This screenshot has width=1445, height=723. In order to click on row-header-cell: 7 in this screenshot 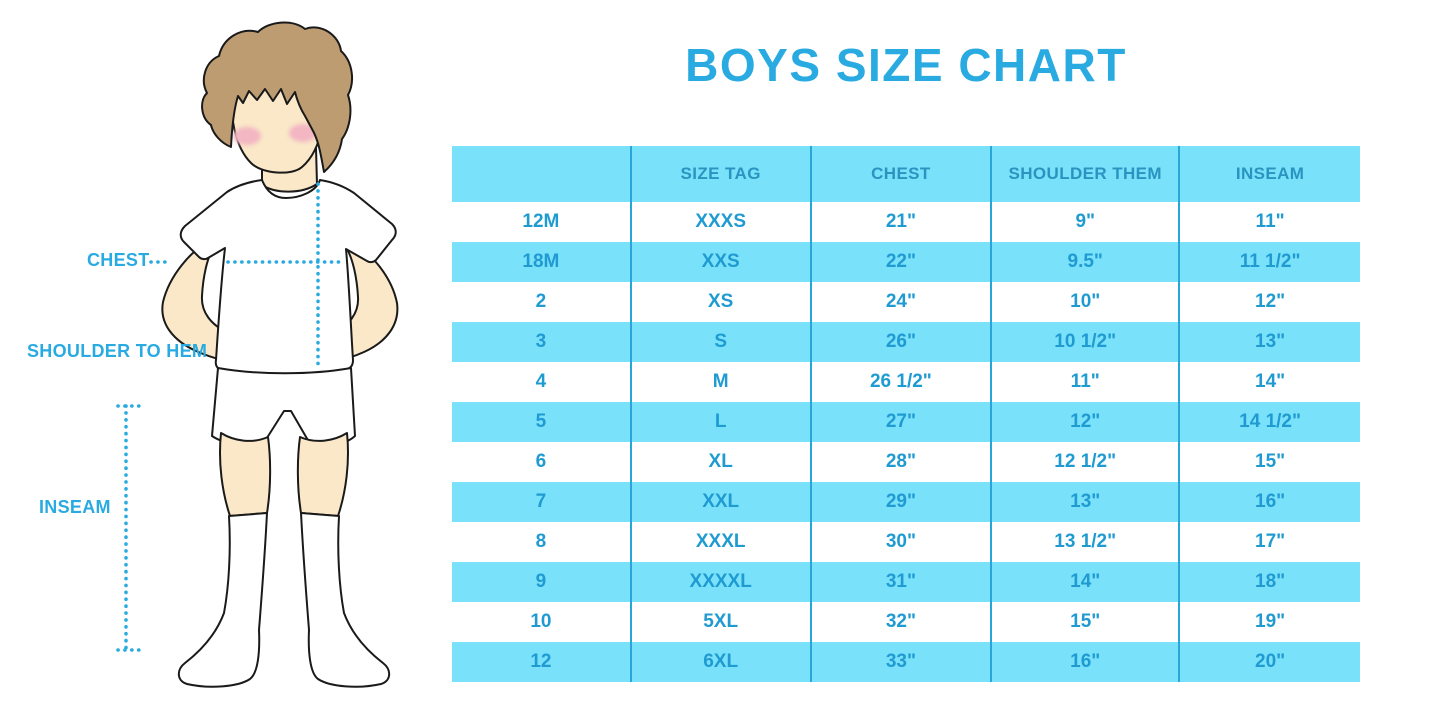, I will do `click(542, 502)`.